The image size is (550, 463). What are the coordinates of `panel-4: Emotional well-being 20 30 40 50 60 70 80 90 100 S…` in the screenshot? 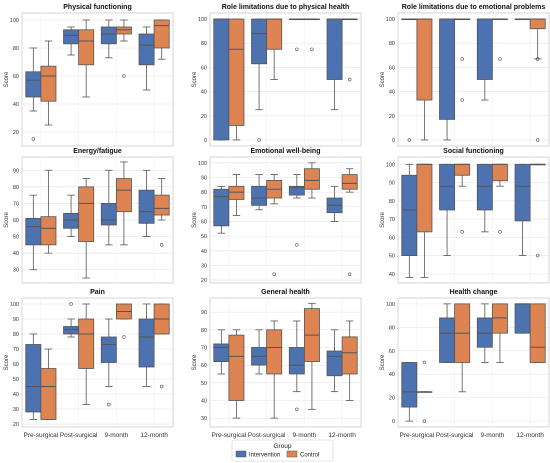 It's located at (277, 216).